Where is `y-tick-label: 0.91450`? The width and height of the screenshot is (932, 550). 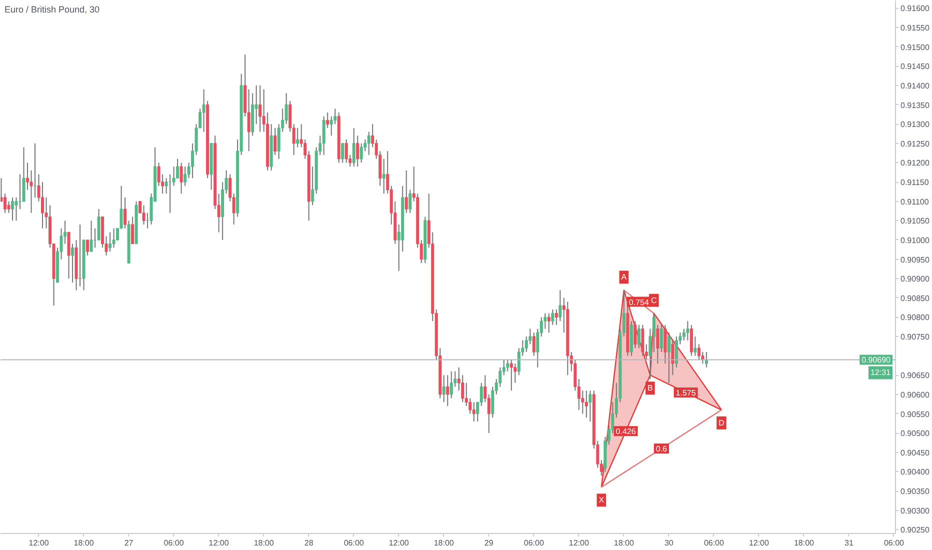 y-tick-label: 0.91450 is located at coordinates (915, 67).